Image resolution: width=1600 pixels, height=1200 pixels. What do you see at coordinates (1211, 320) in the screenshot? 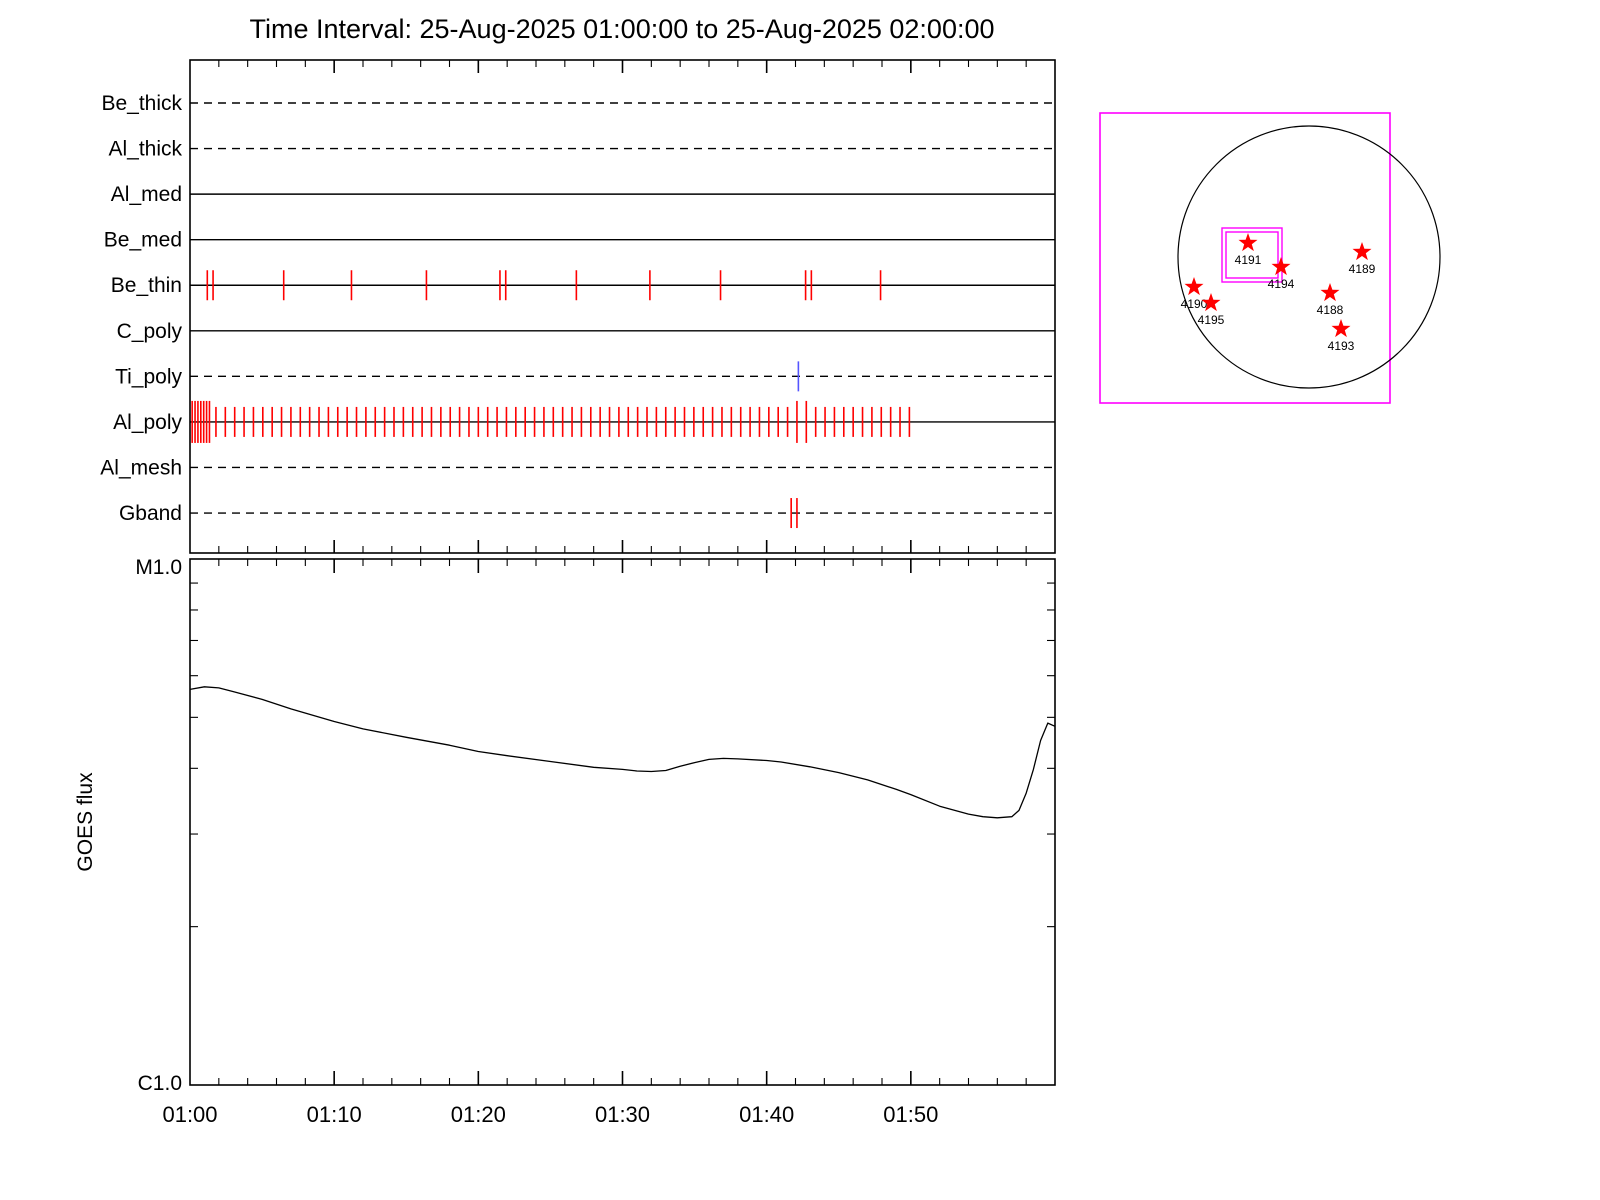
I see `active-region-label: 4195` at bounding box center [1211, 320].